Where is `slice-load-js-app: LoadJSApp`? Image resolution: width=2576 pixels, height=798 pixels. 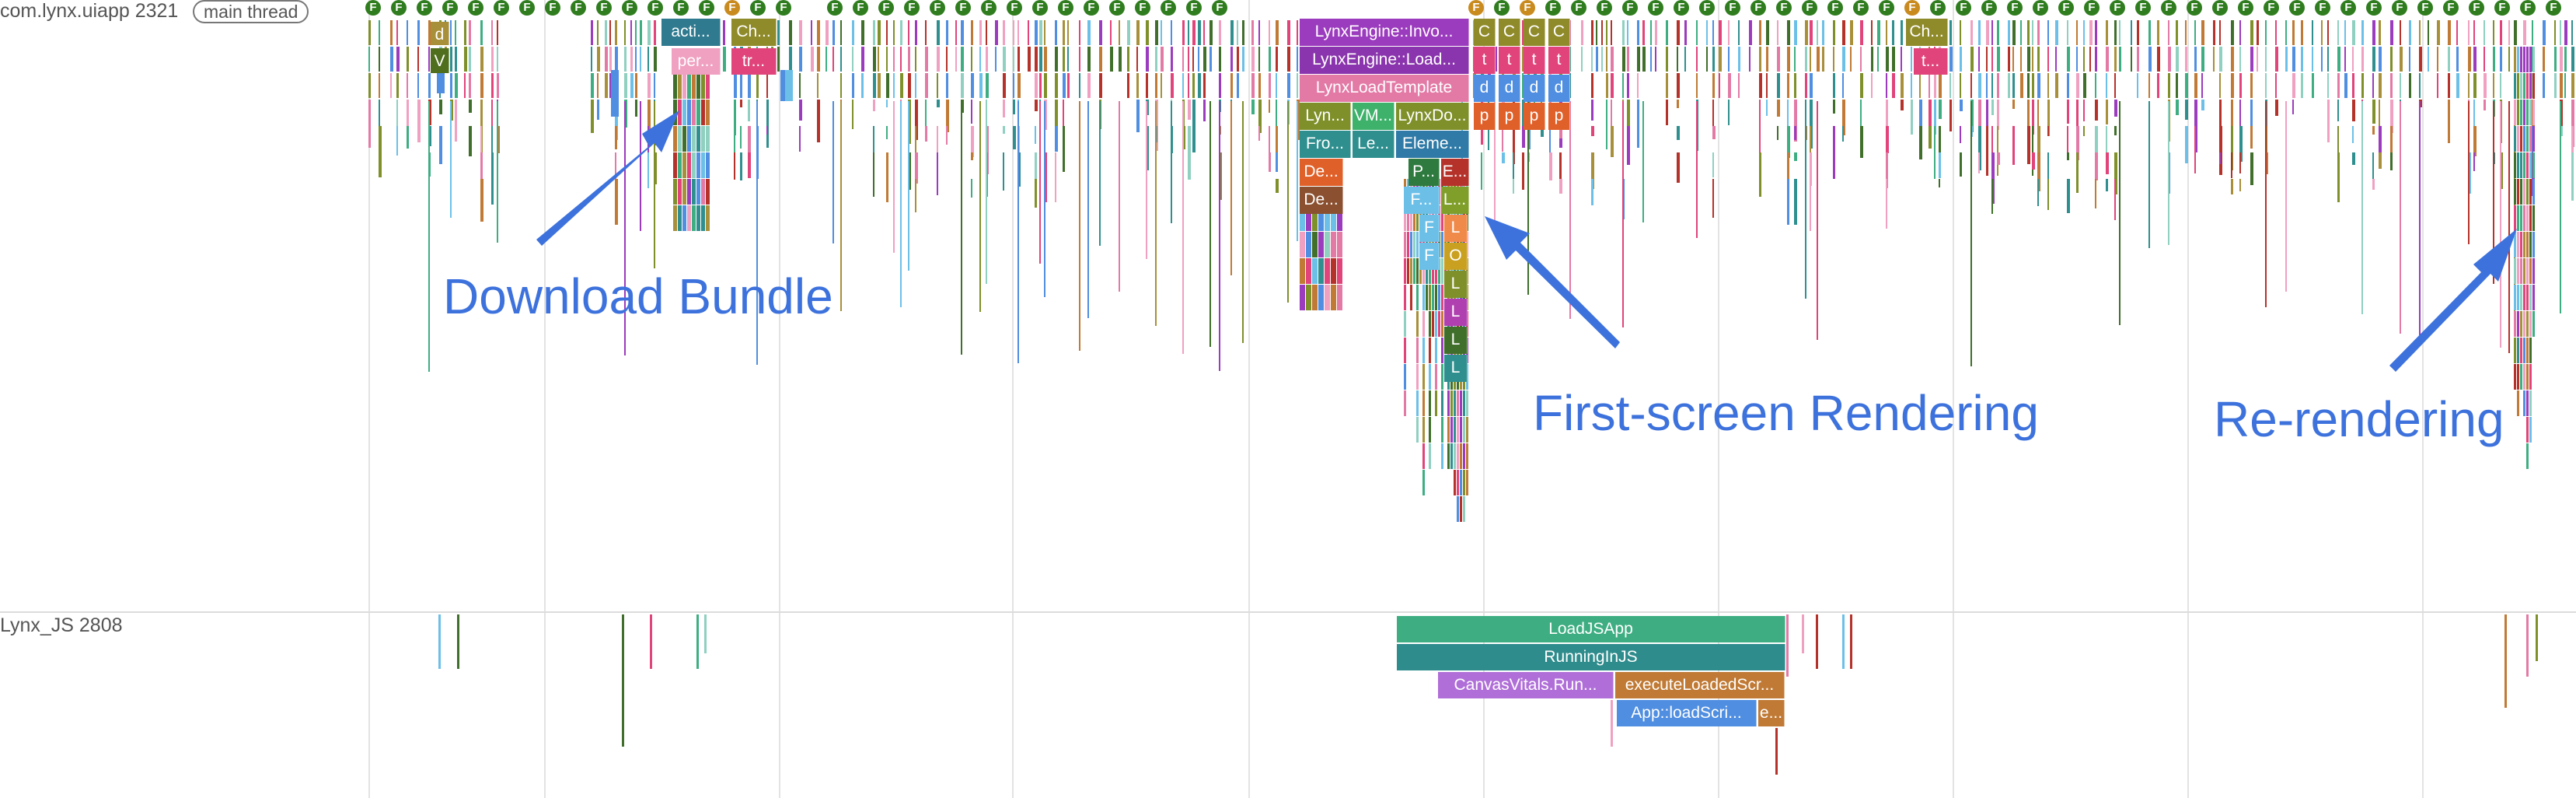
slice-load-js-app: LoadJSApp is located at coordinates (1591, 629).